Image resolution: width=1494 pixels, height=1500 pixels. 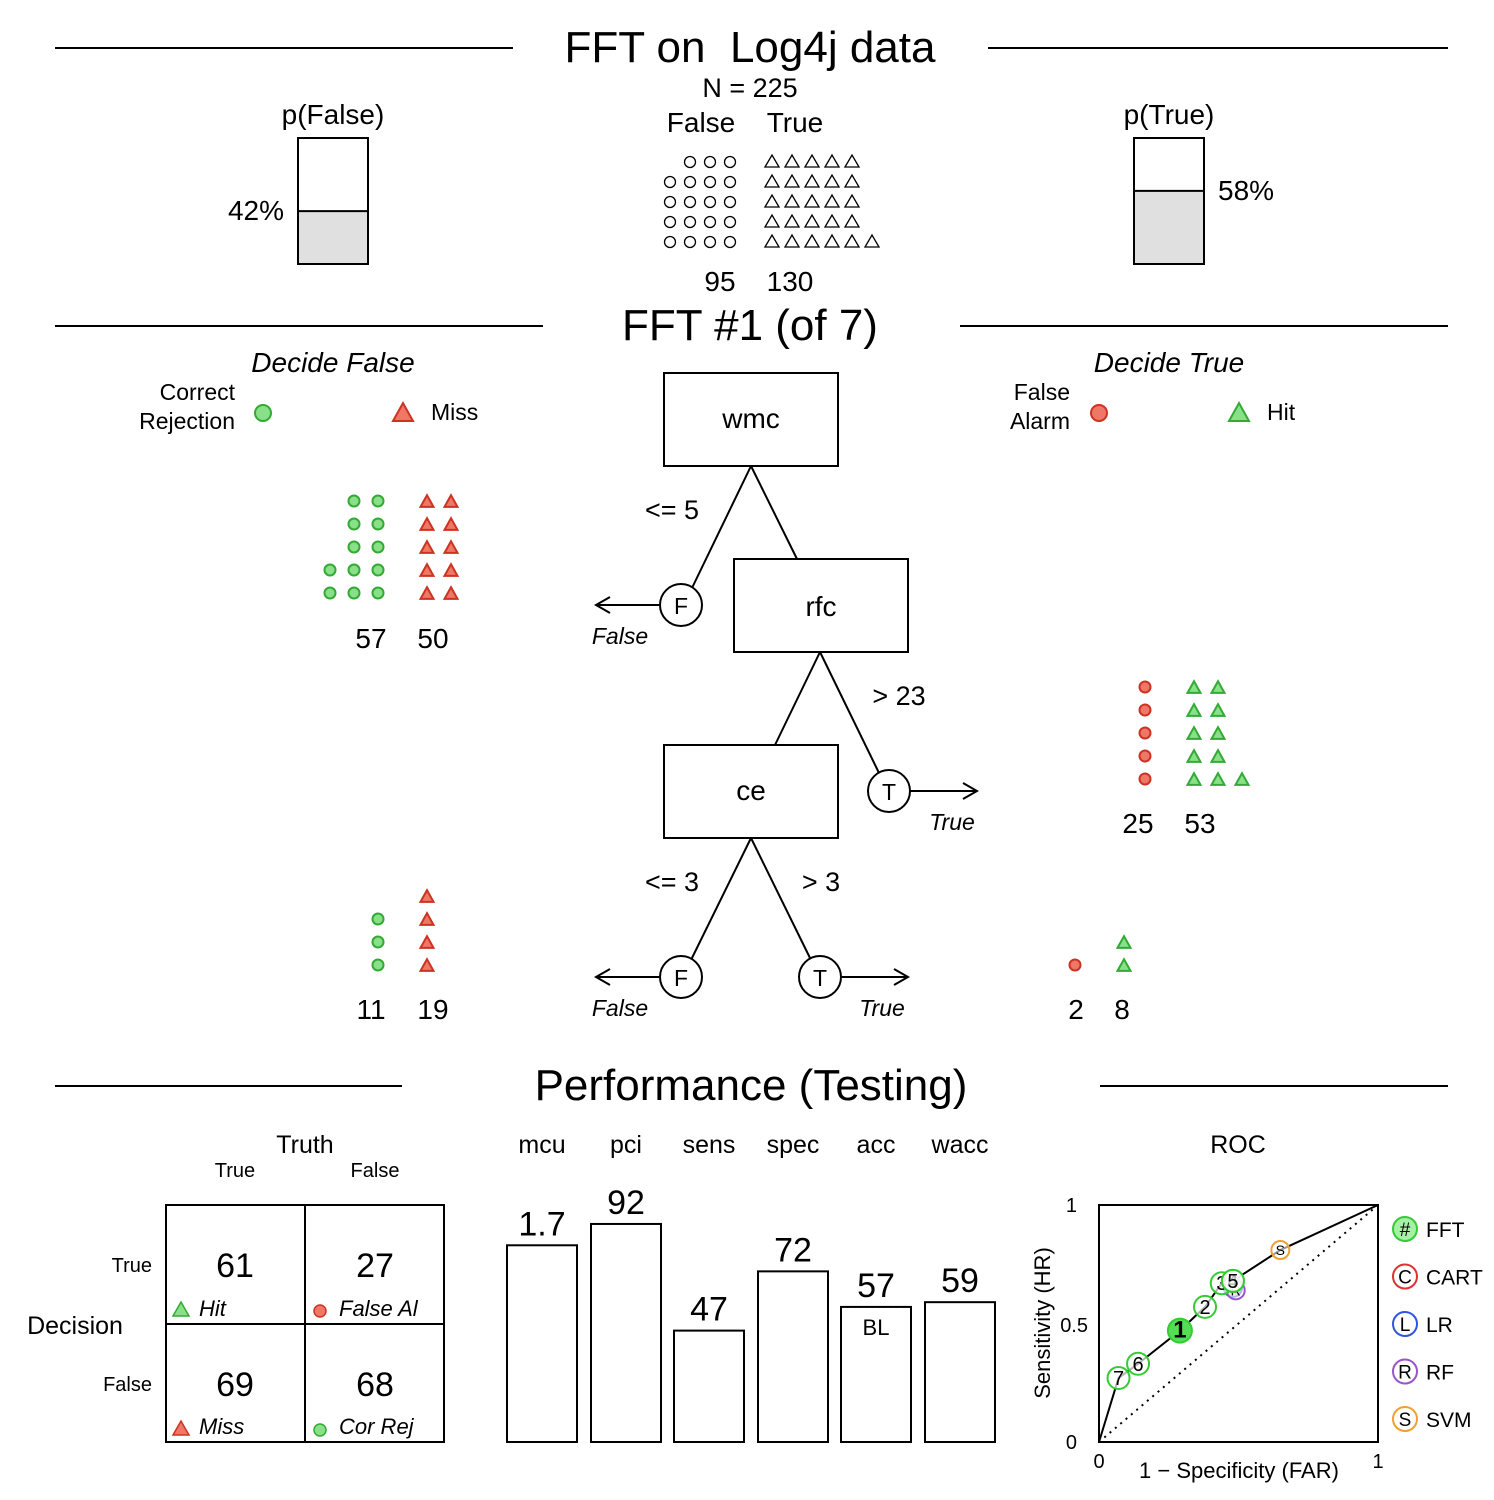 What do you see at coordinates (1074, 1326) in the screenshot?
I see `roc-ytick-05: 0.5` at bounding box center [1074, 1326].